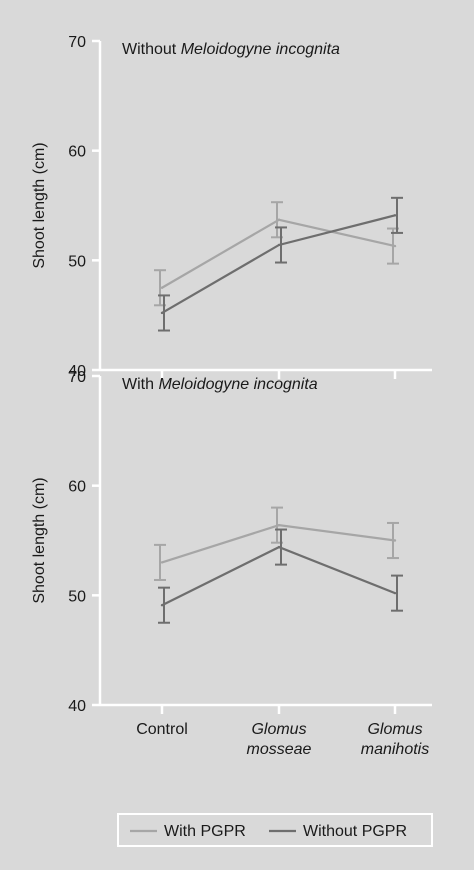  What do you see at coordinates (151, 49) in the screenshot?
I see `panel-label-prefix: Without` at bounding box center [151, 49].